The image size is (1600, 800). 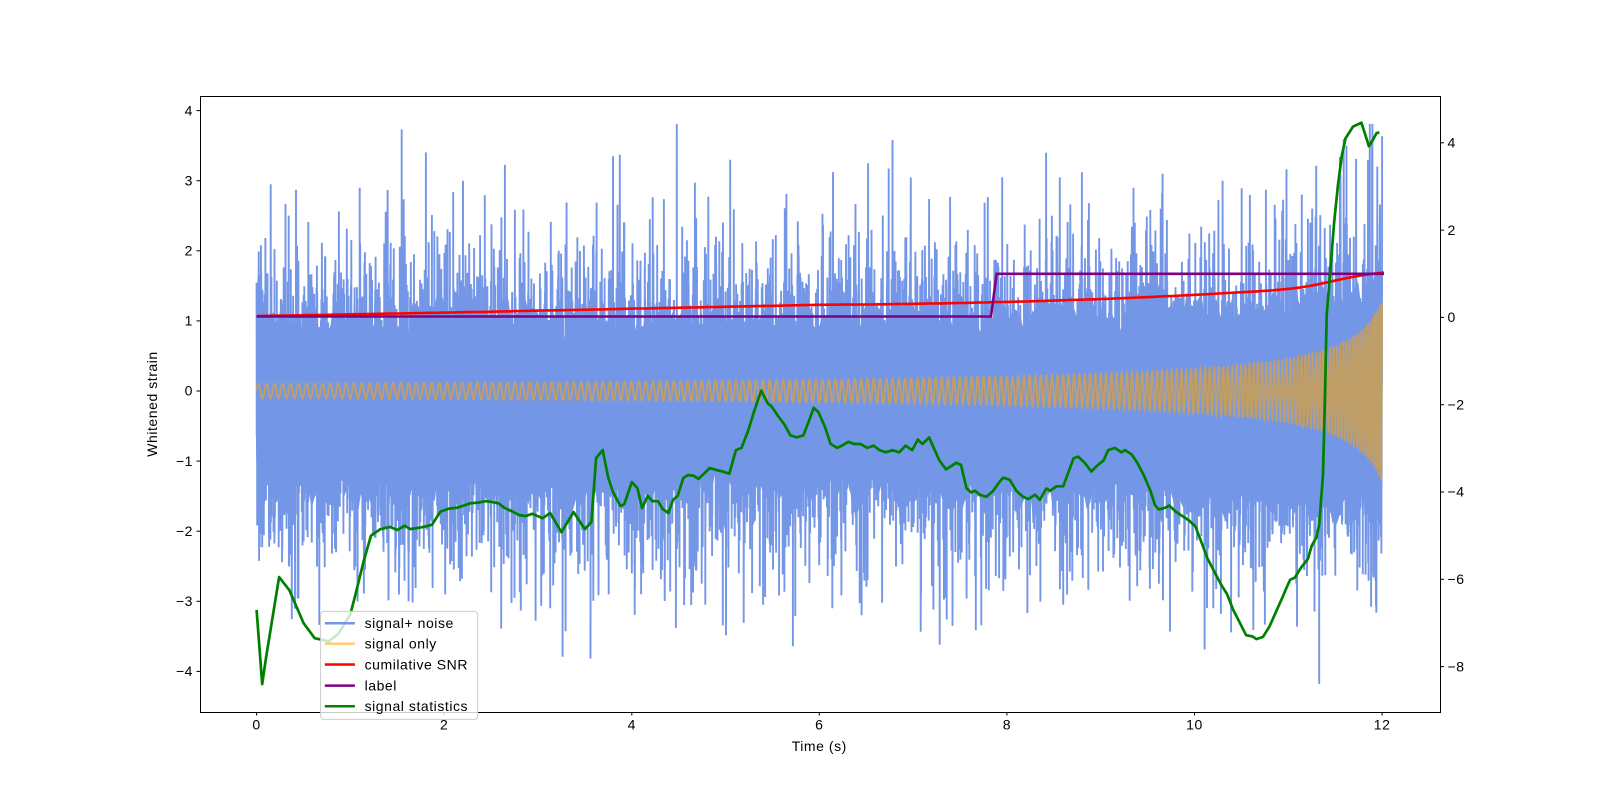 What do you see at coordinates (152, 404) in the screenshot?
I see `svg-text: Whitened strain` at bounding box center [152, 404].